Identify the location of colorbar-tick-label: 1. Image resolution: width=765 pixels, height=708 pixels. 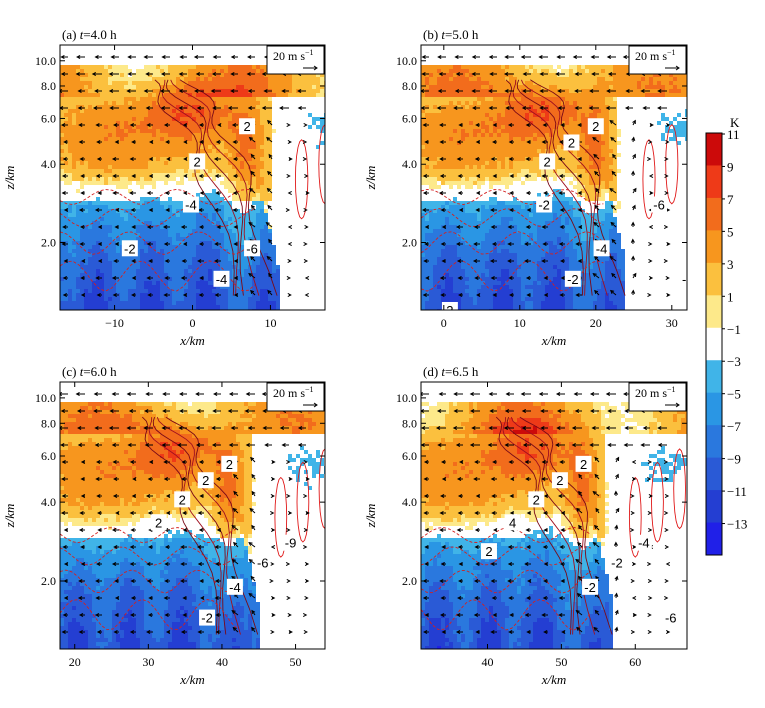
(730, 296).